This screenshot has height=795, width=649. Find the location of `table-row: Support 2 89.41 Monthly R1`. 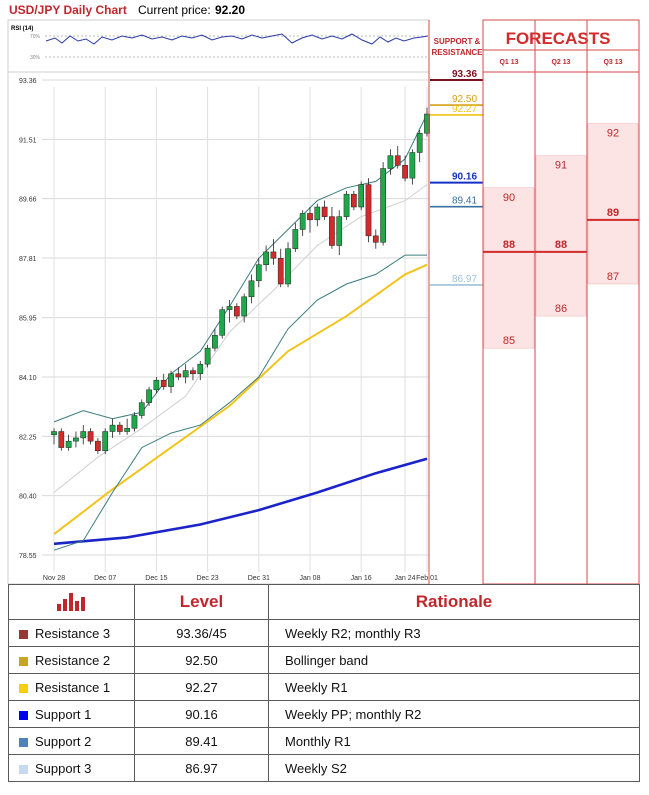

table-row: Support 2 89.41 Monthly R1 is located at coordinates (324, 741).